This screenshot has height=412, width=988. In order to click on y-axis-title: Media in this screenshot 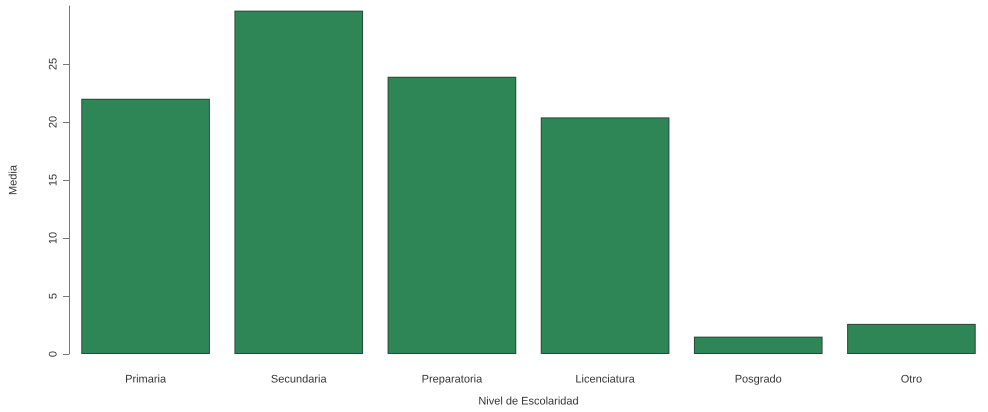, I will do `click(14, 179)`.